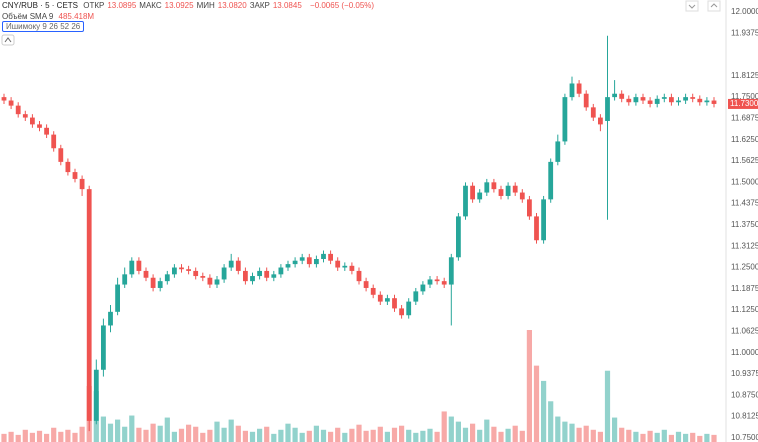  What do you see at coordinates (744, 103) in the screenshot?
I see `last-price-label: 11.7300` at bounding box center [744, 103].